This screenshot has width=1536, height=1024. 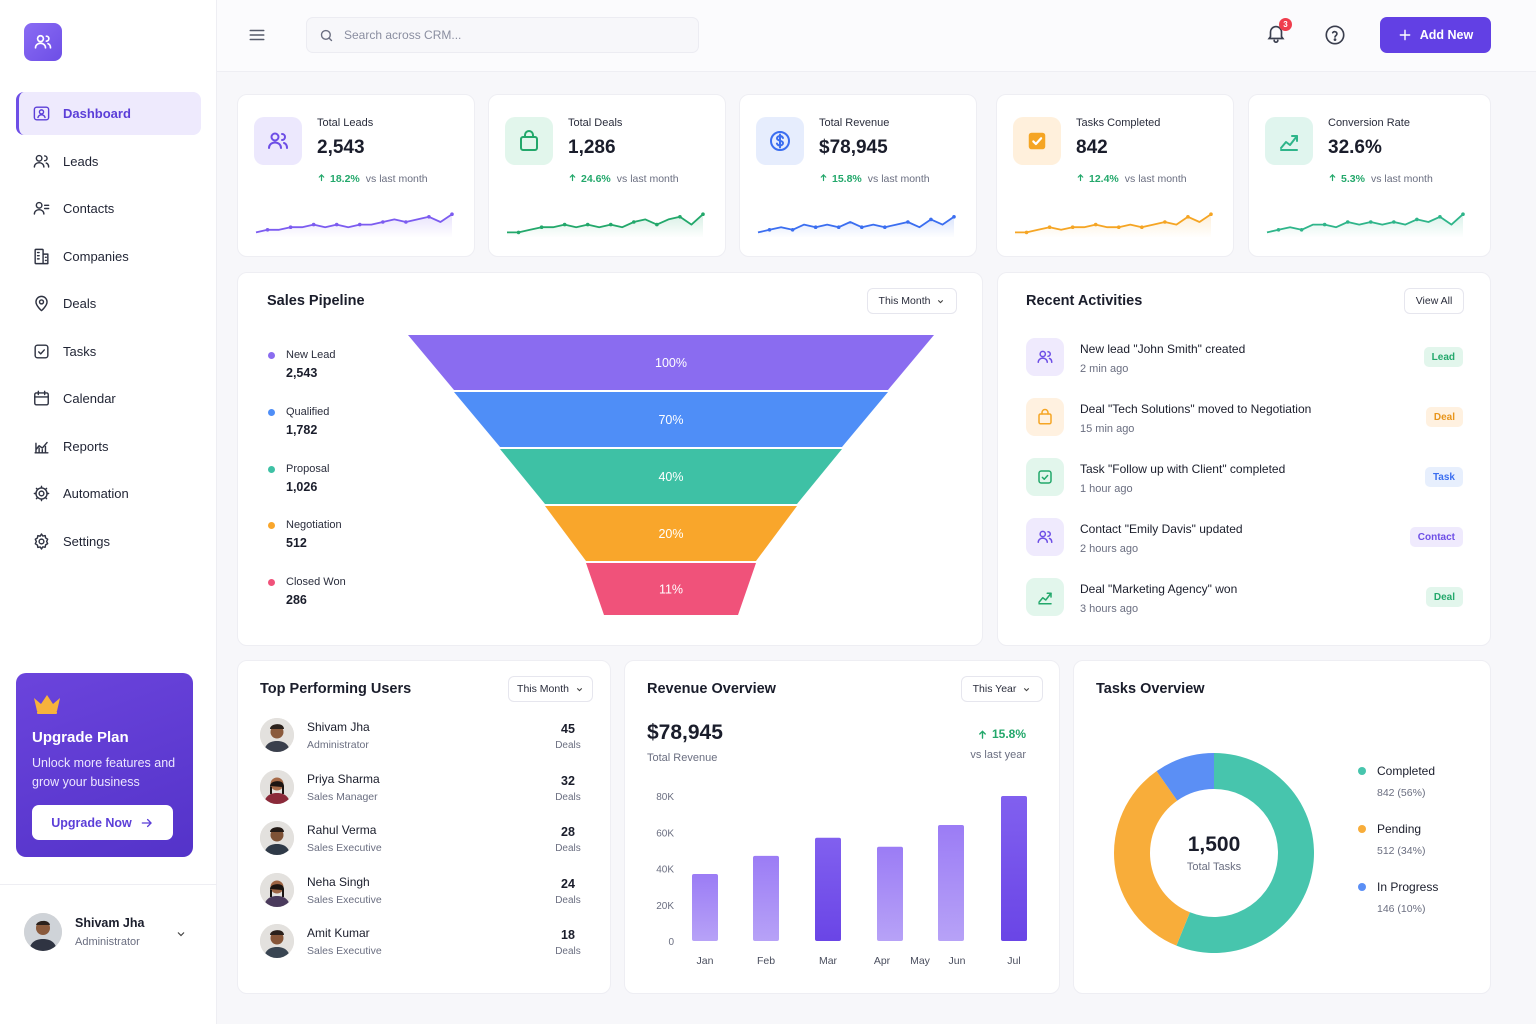 What do you see at coordinates (338, 933) in the screenshot?
I see `user-name: Amit Kumar` at bounding box center [338, 933].